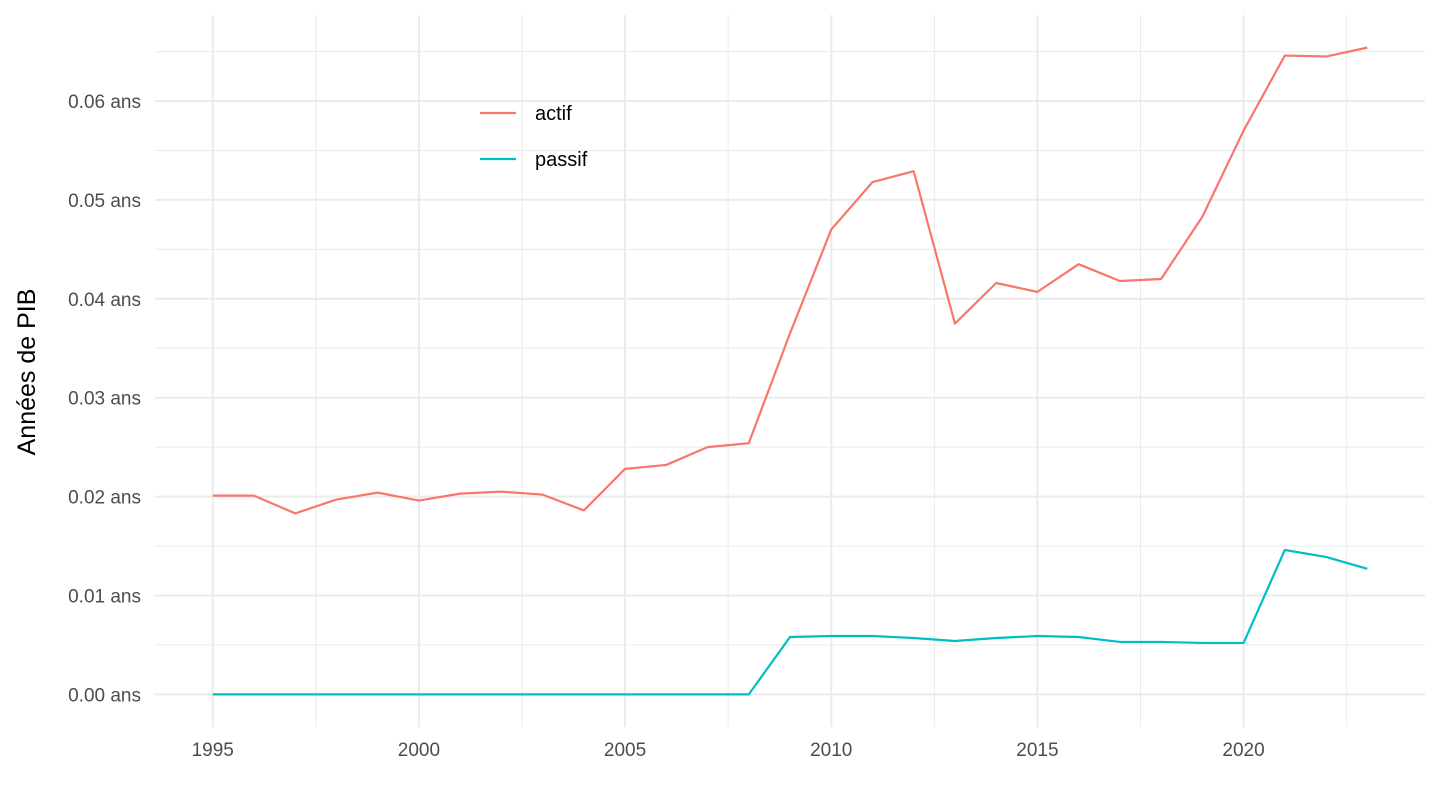 The image size is (1440, 810). What do you see at coordinates (213, 750) in the screenshot?
I see `x-tick-label: 1995` at bounding box center [213, 750].